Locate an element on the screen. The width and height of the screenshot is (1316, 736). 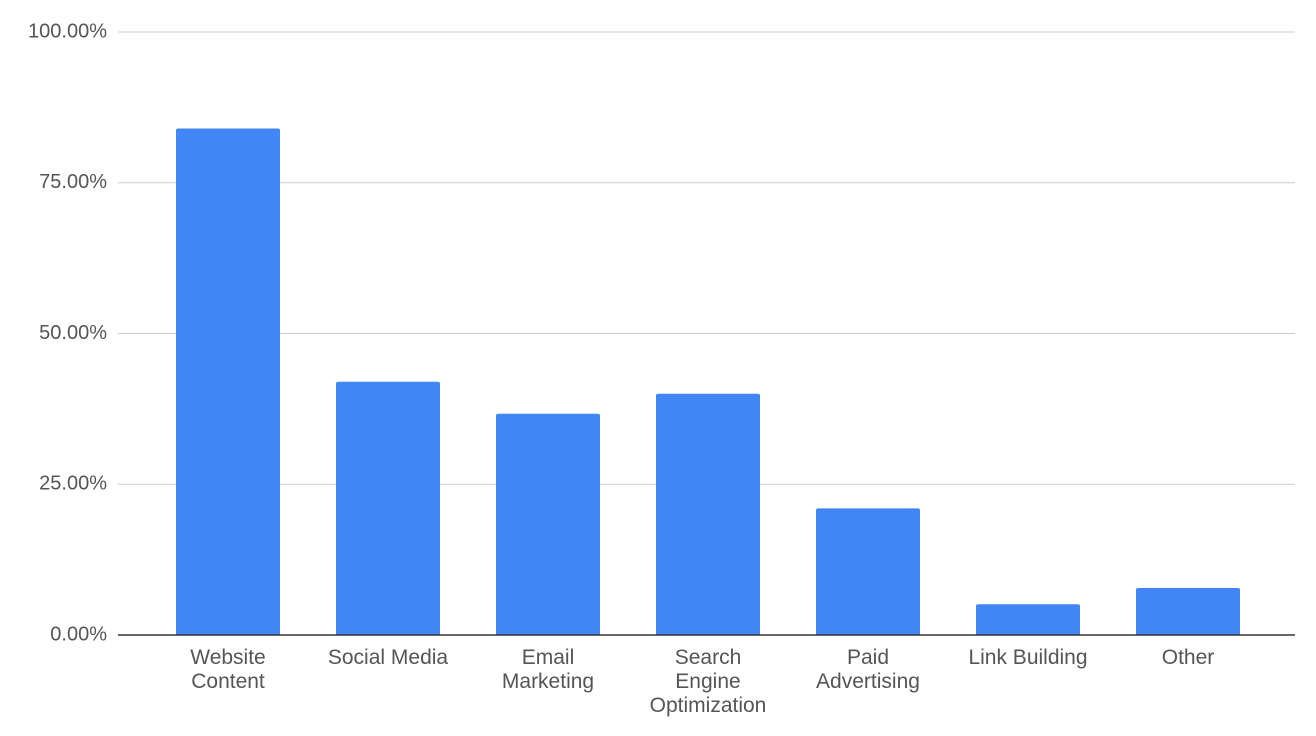
y-tick-label: 75.00% is located at coordinates (73, 182).